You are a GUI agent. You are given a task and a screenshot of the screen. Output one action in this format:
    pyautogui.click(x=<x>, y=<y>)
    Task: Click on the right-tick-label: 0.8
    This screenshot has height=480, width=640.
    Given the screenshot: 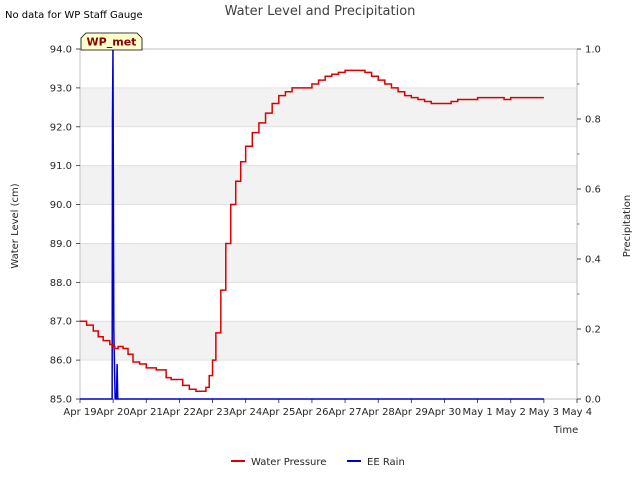 What is the action you would take?
    pyautogui.click(x=593, y=120)
    